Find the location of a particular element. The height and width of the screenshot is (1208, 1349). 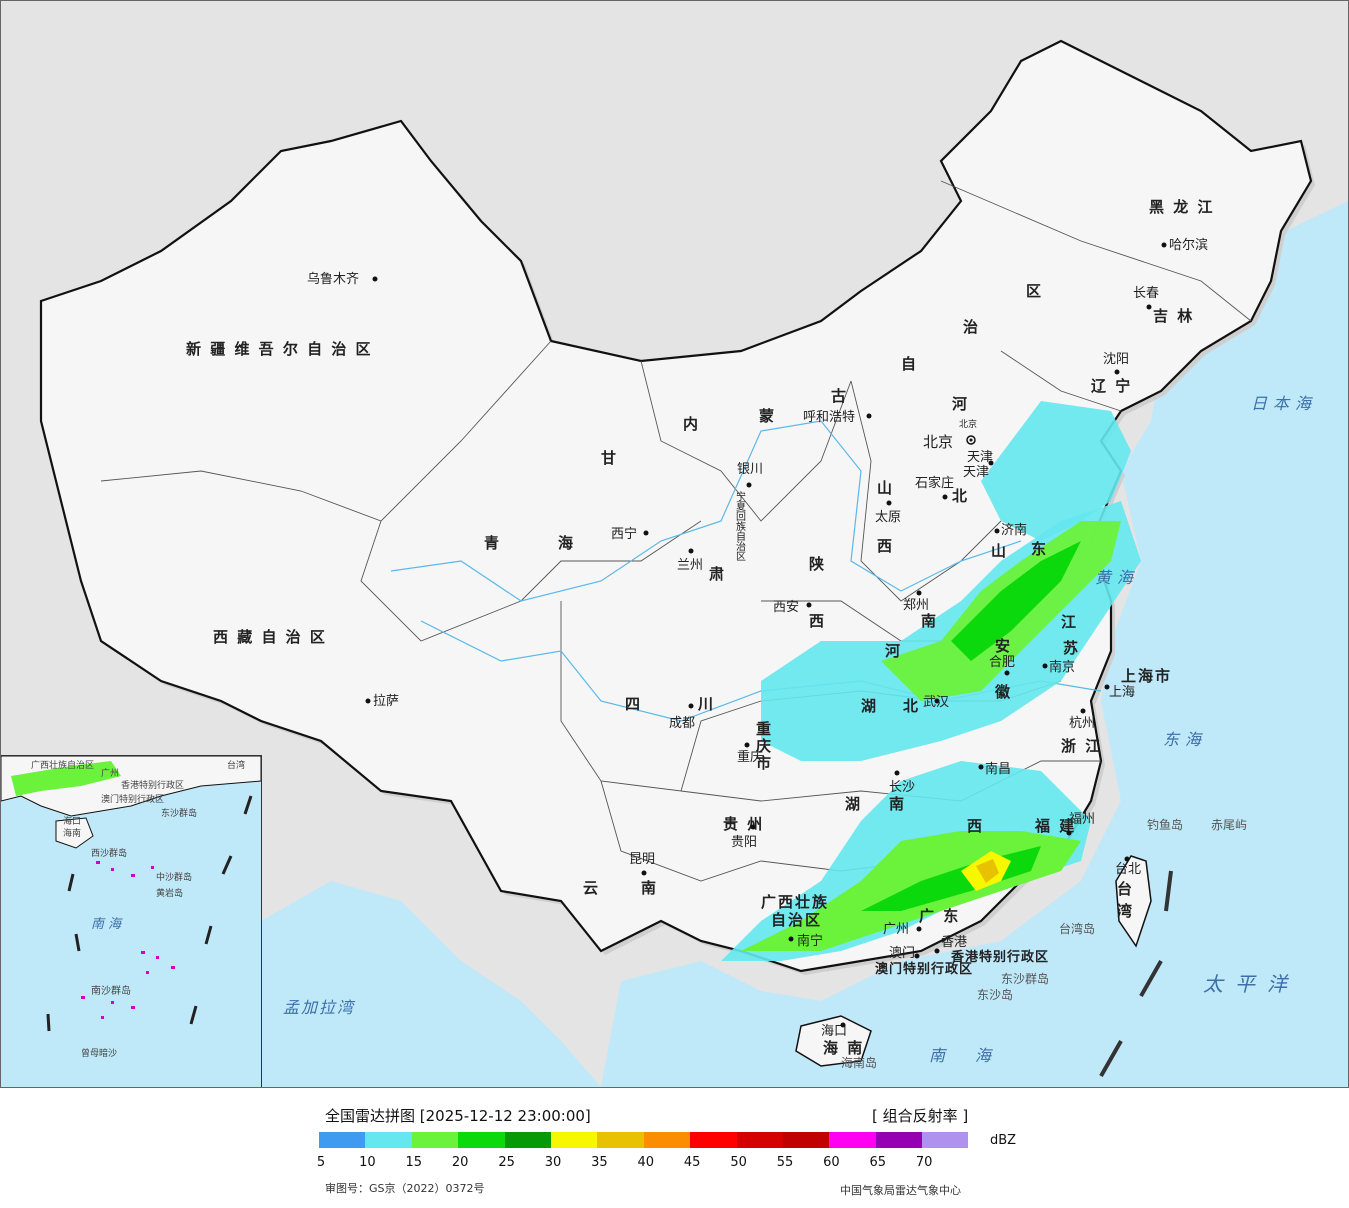

data-source-credit: 中国气象局雷达气象中心 is located at coordinates (900, 1190).